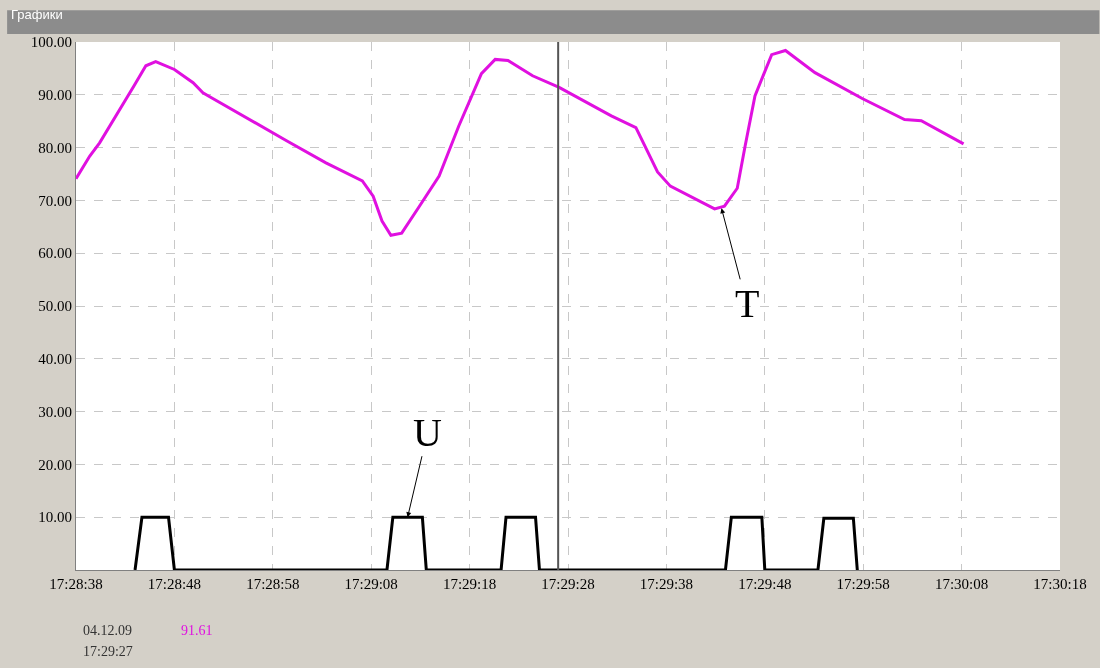 The height and width of the screenshot is (668, 1100). I want to click on x-tick-label: 17:28:58, so click(273, 584).